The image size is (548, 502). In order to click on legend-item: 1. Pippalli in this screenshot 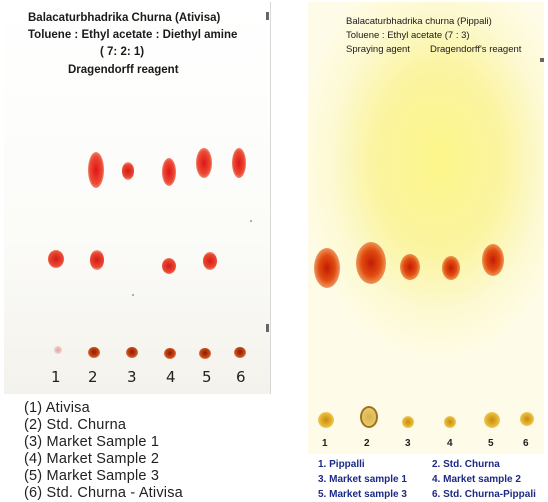, I will do `click(341, 464)`.